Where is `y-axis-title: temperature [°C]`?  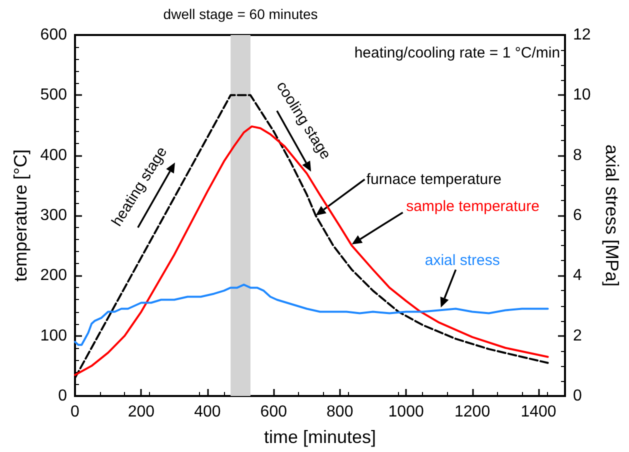 y-axis-title: temperature [°C] is located at coordinates (20, 215).